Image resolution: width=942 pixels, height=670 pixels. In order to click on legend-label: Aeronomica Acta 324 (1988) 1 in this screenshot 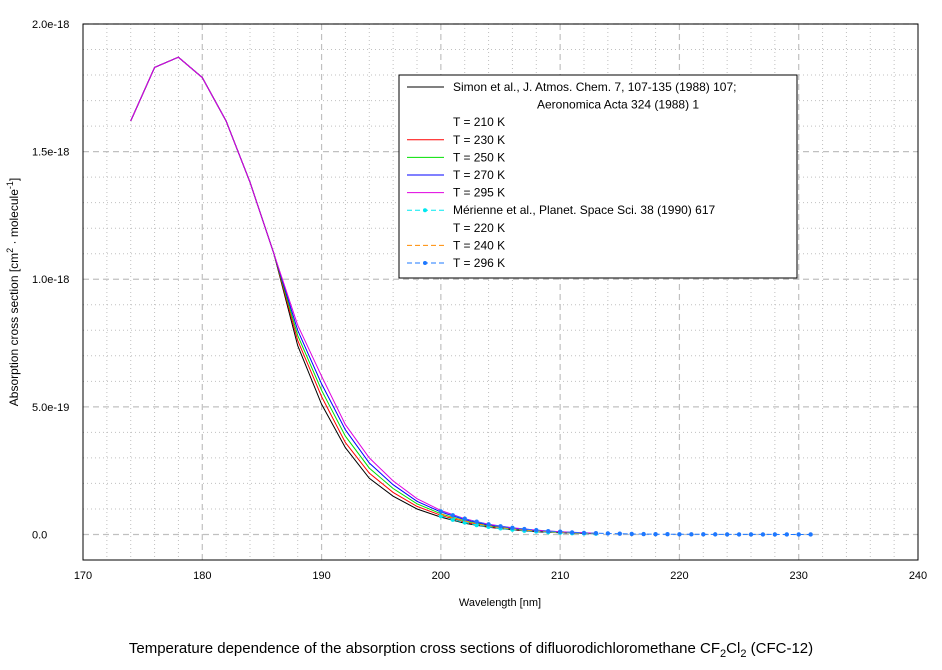, I will do `click(618, 105)`.